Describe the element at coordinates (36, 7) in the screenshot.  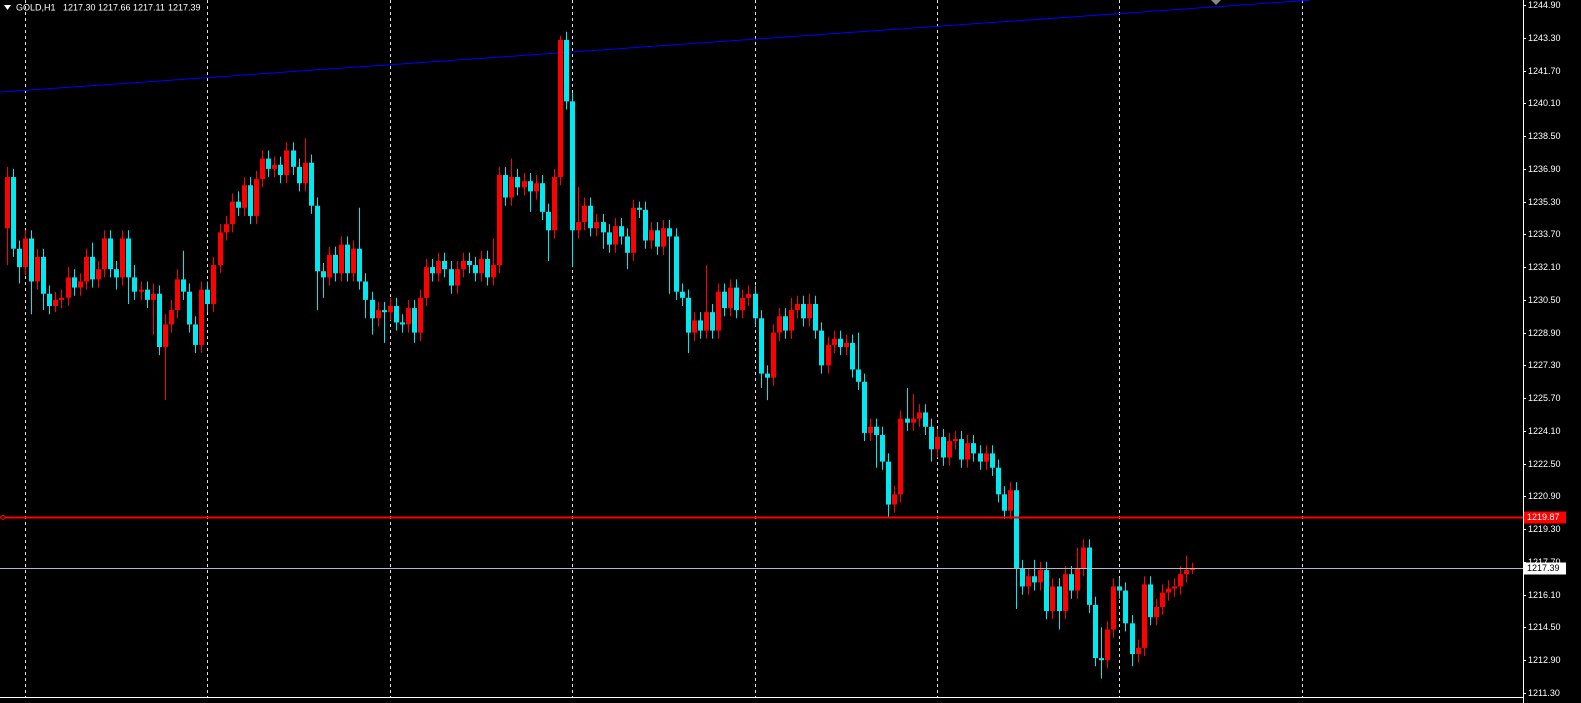
I see `symbol-label: GOLD,H1` at that location.